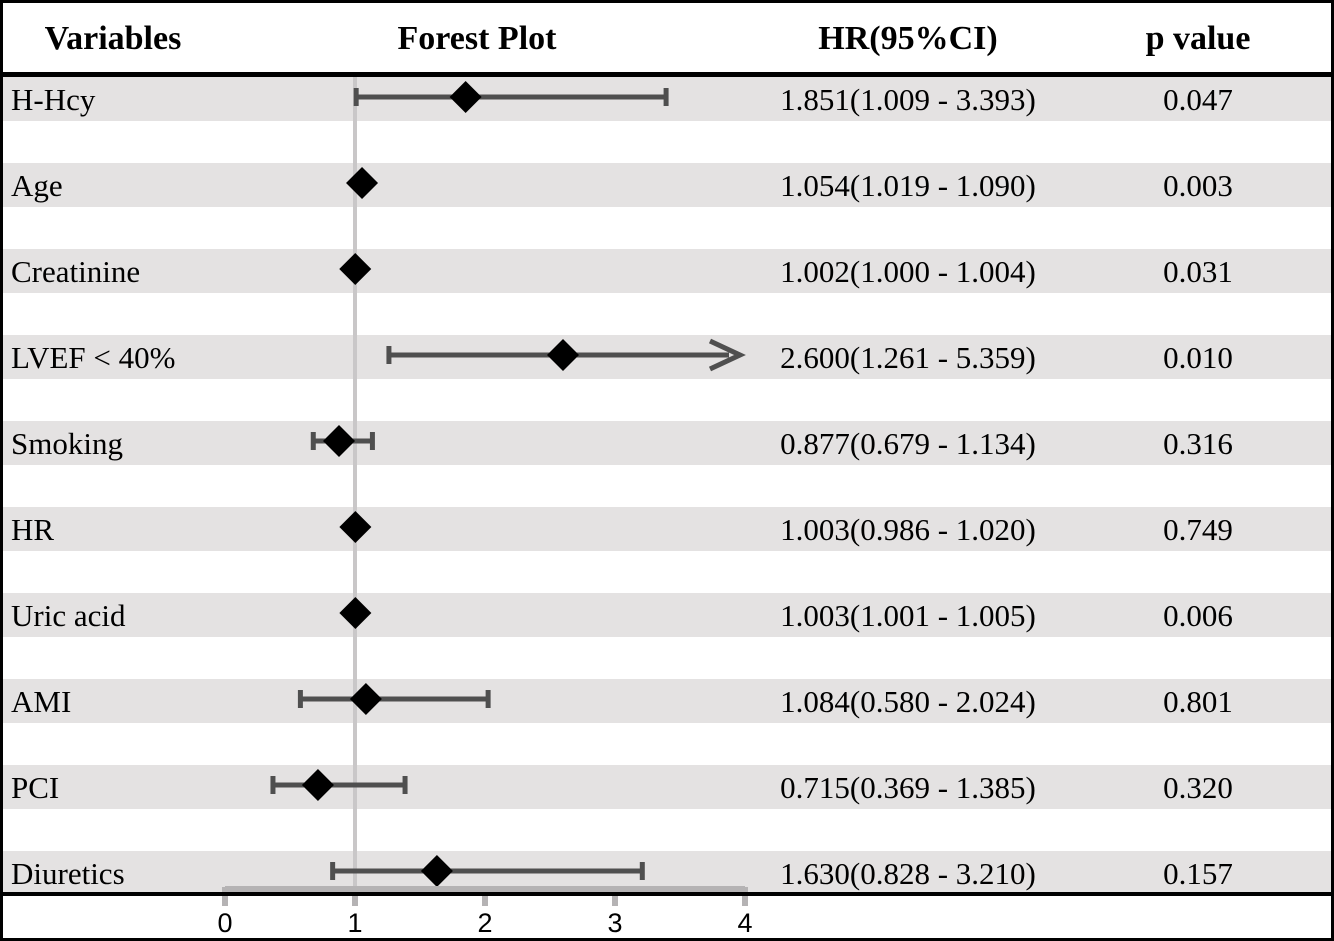  What do you see at coordinates (485, 923) in the screenshot?
I see `x-axis-tick-label: 2` at bounding box center [485, 923].